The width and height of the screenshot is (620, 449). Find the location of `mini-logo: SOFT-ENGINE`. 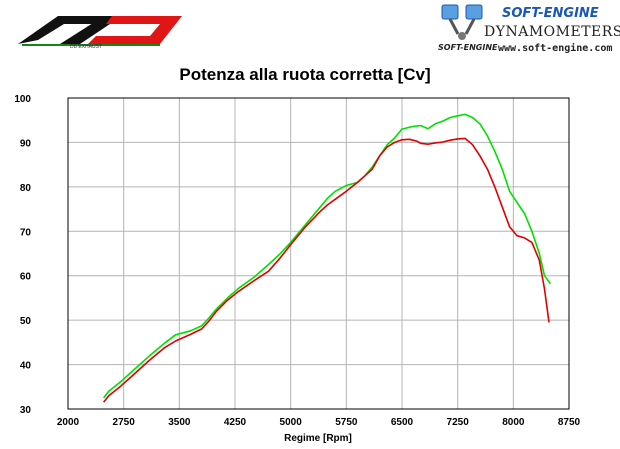

mini-logo: SOFT-ENGINE is located at coordinates (468, 47).